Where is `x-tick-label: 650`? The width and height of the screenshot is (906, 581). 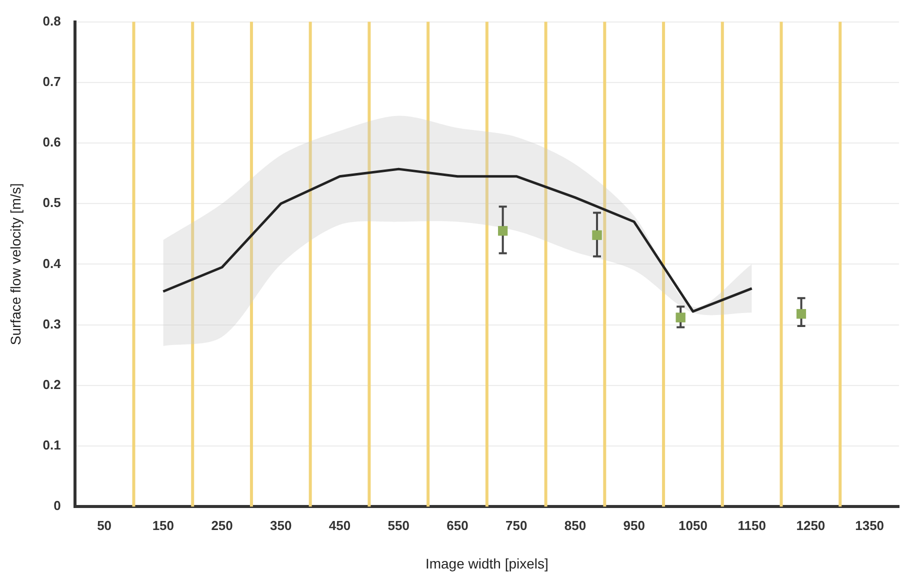 x-tick-label: 650 is located at coordinates (457, 525).